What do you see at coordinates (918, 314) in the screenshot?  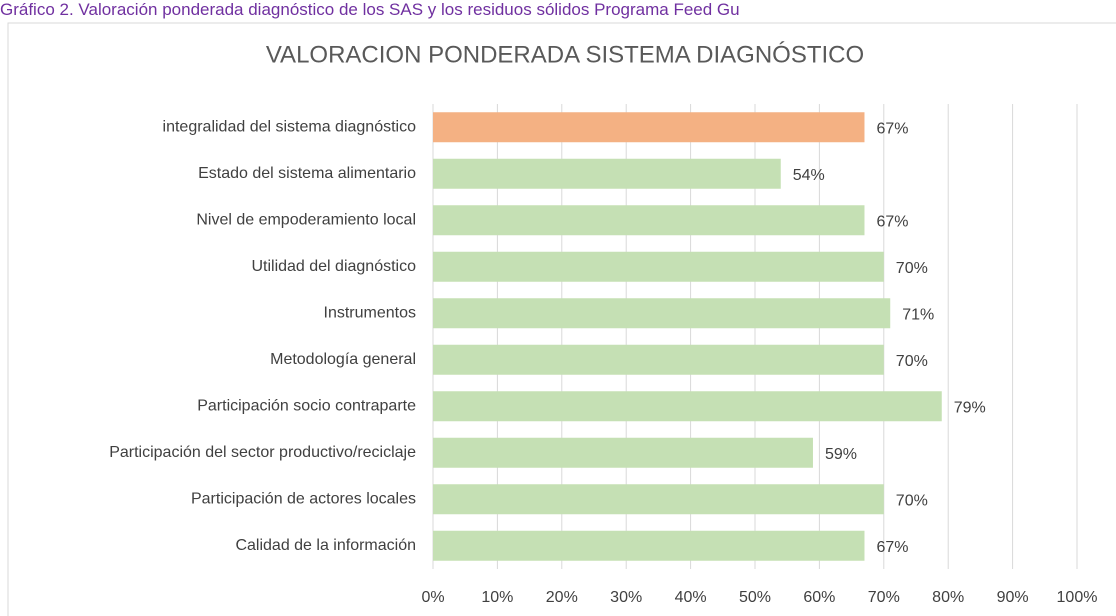 I see `data-label: 71%` at bounding box center [918, 314].